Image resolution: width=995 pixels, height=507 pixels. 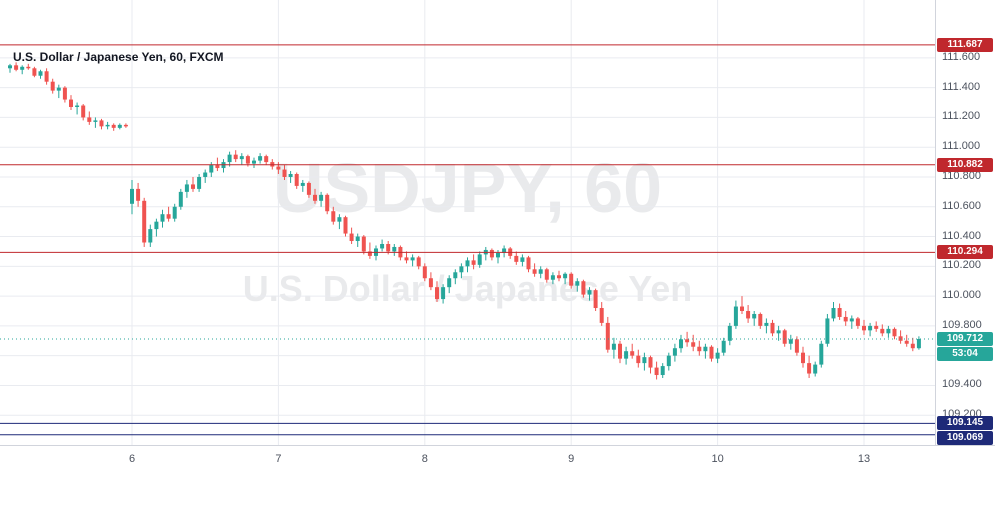 I want to click on price-axis-label: 110.200, so click(x=961, y=265).